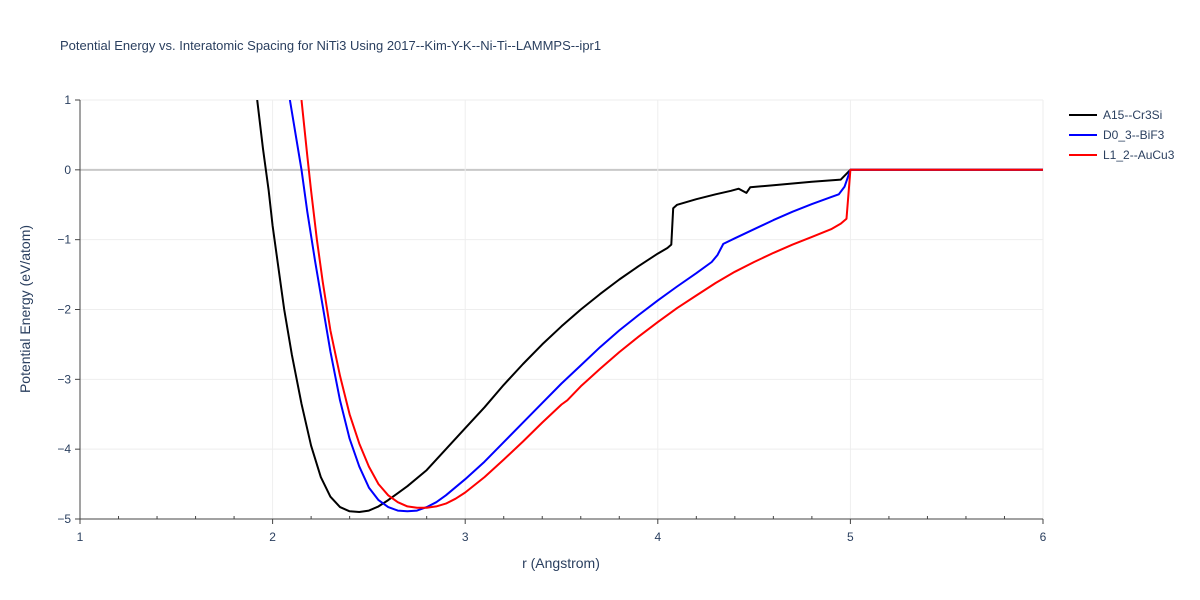 The width and height of the screenshot is (1200, 600). I want to click on y-tick-label: −5, so click(64, 519).